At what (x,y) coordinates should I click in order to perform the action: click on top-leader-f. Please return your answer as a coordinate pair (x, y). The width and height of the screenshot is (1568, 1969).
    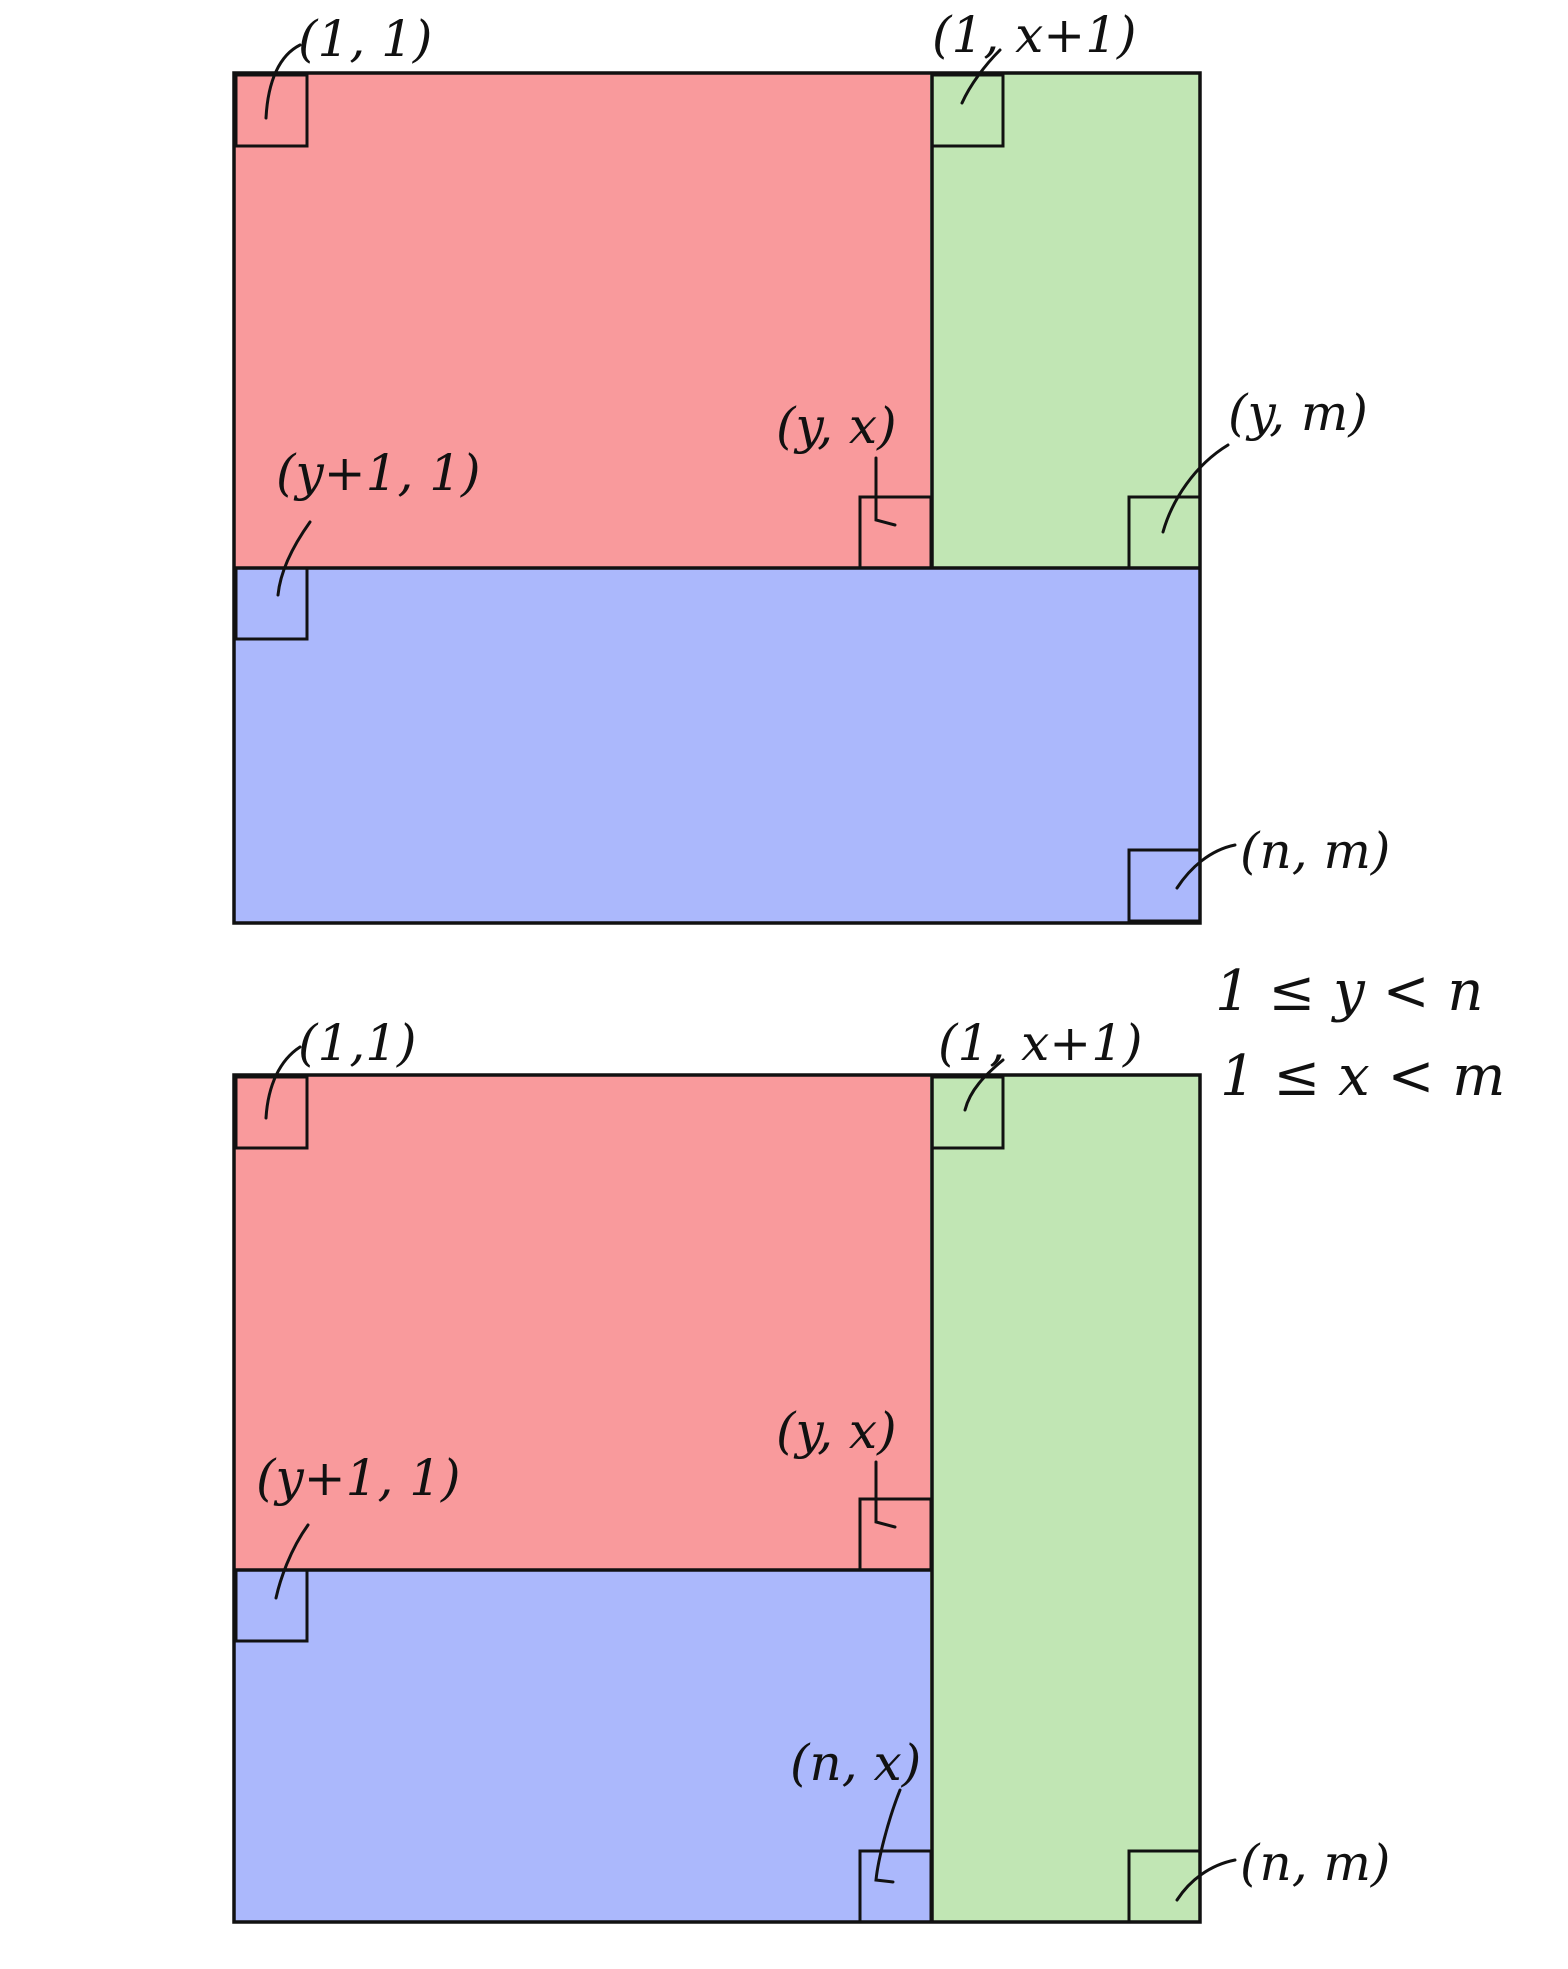
    Looking at the image, I should click on (1206, 866).